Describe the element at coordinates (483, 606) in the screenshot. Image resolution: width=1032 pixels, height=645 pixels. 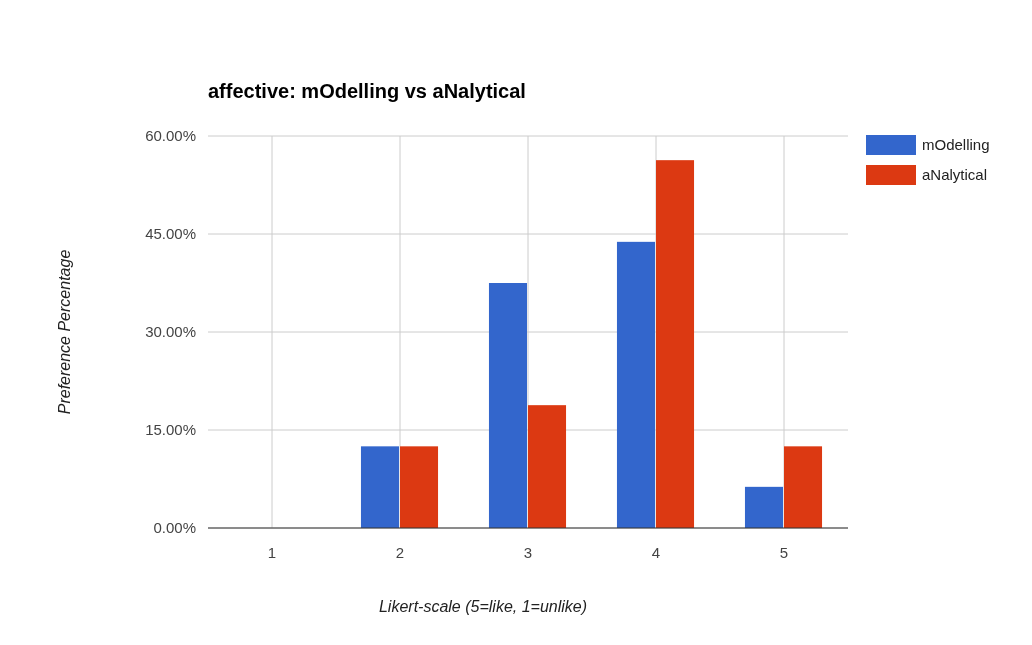
I see `x-axis-title: Likert-scale (5=like, 1=unlike)` at that location.